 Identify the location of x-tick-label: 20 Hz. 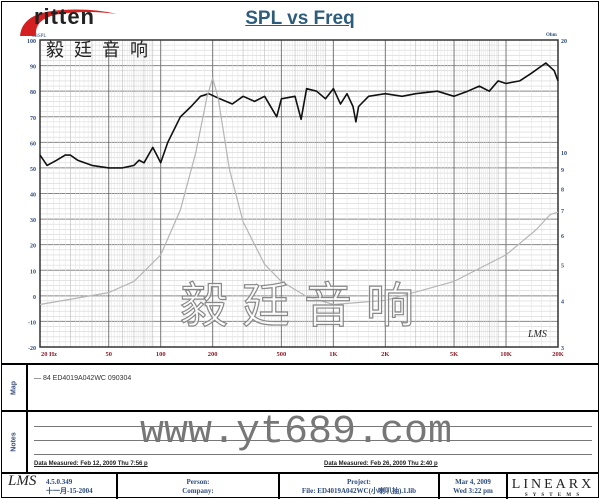
(49, 354).